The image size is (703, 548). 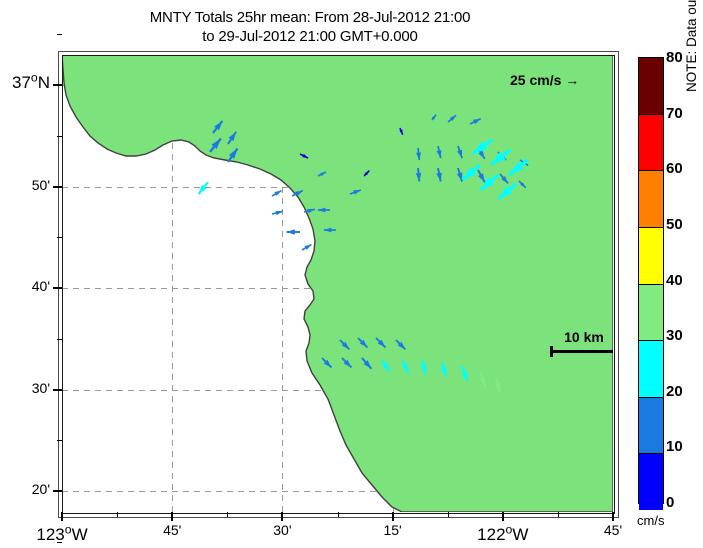 What do you see at coordinates (674, 57) in the screenshot?
I see `colorbar-tick-label: 80` at bounding box center [674, 57].